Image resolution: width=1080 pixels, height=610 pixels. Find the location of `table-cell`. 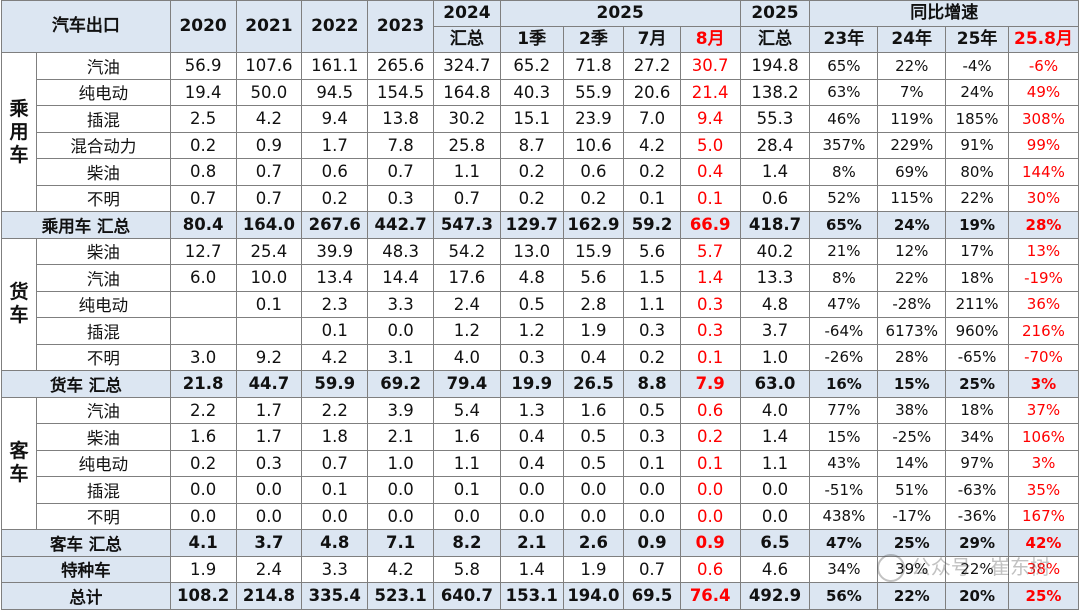

table-cell is located at coordinates (203, 304).